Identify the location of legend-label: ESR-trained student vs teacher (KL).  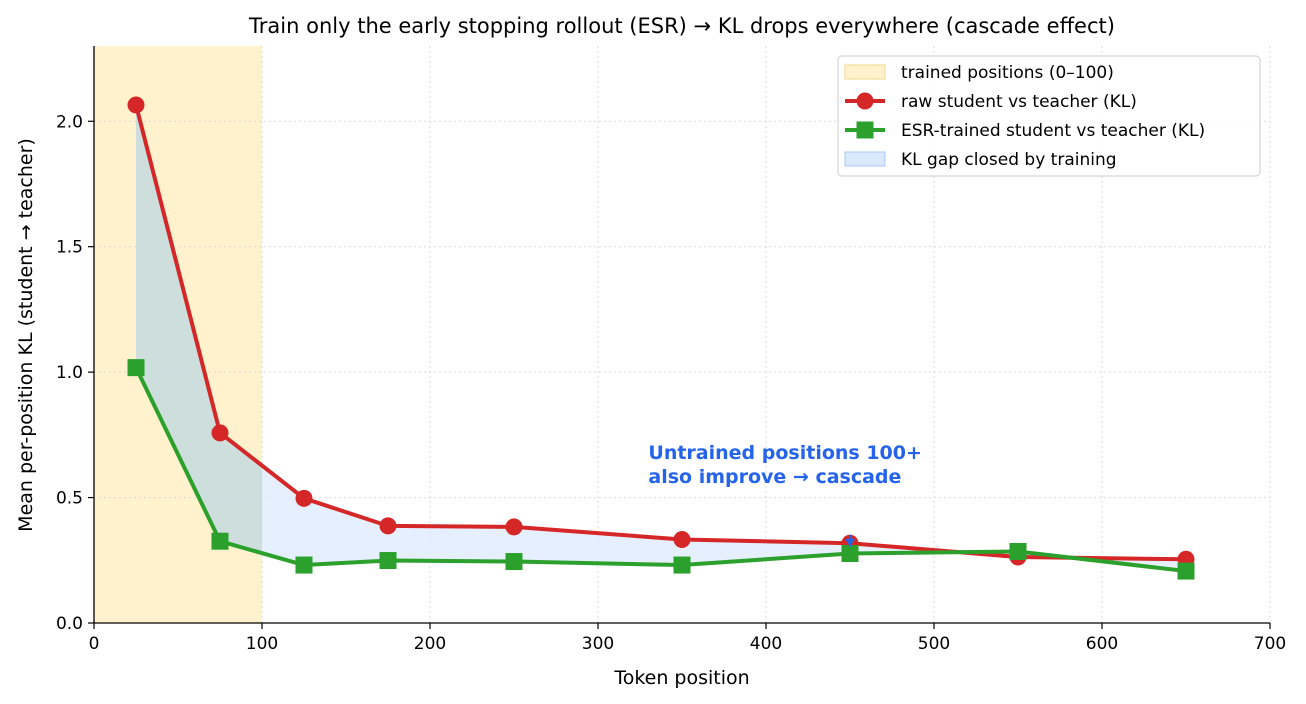
(1053, 131).